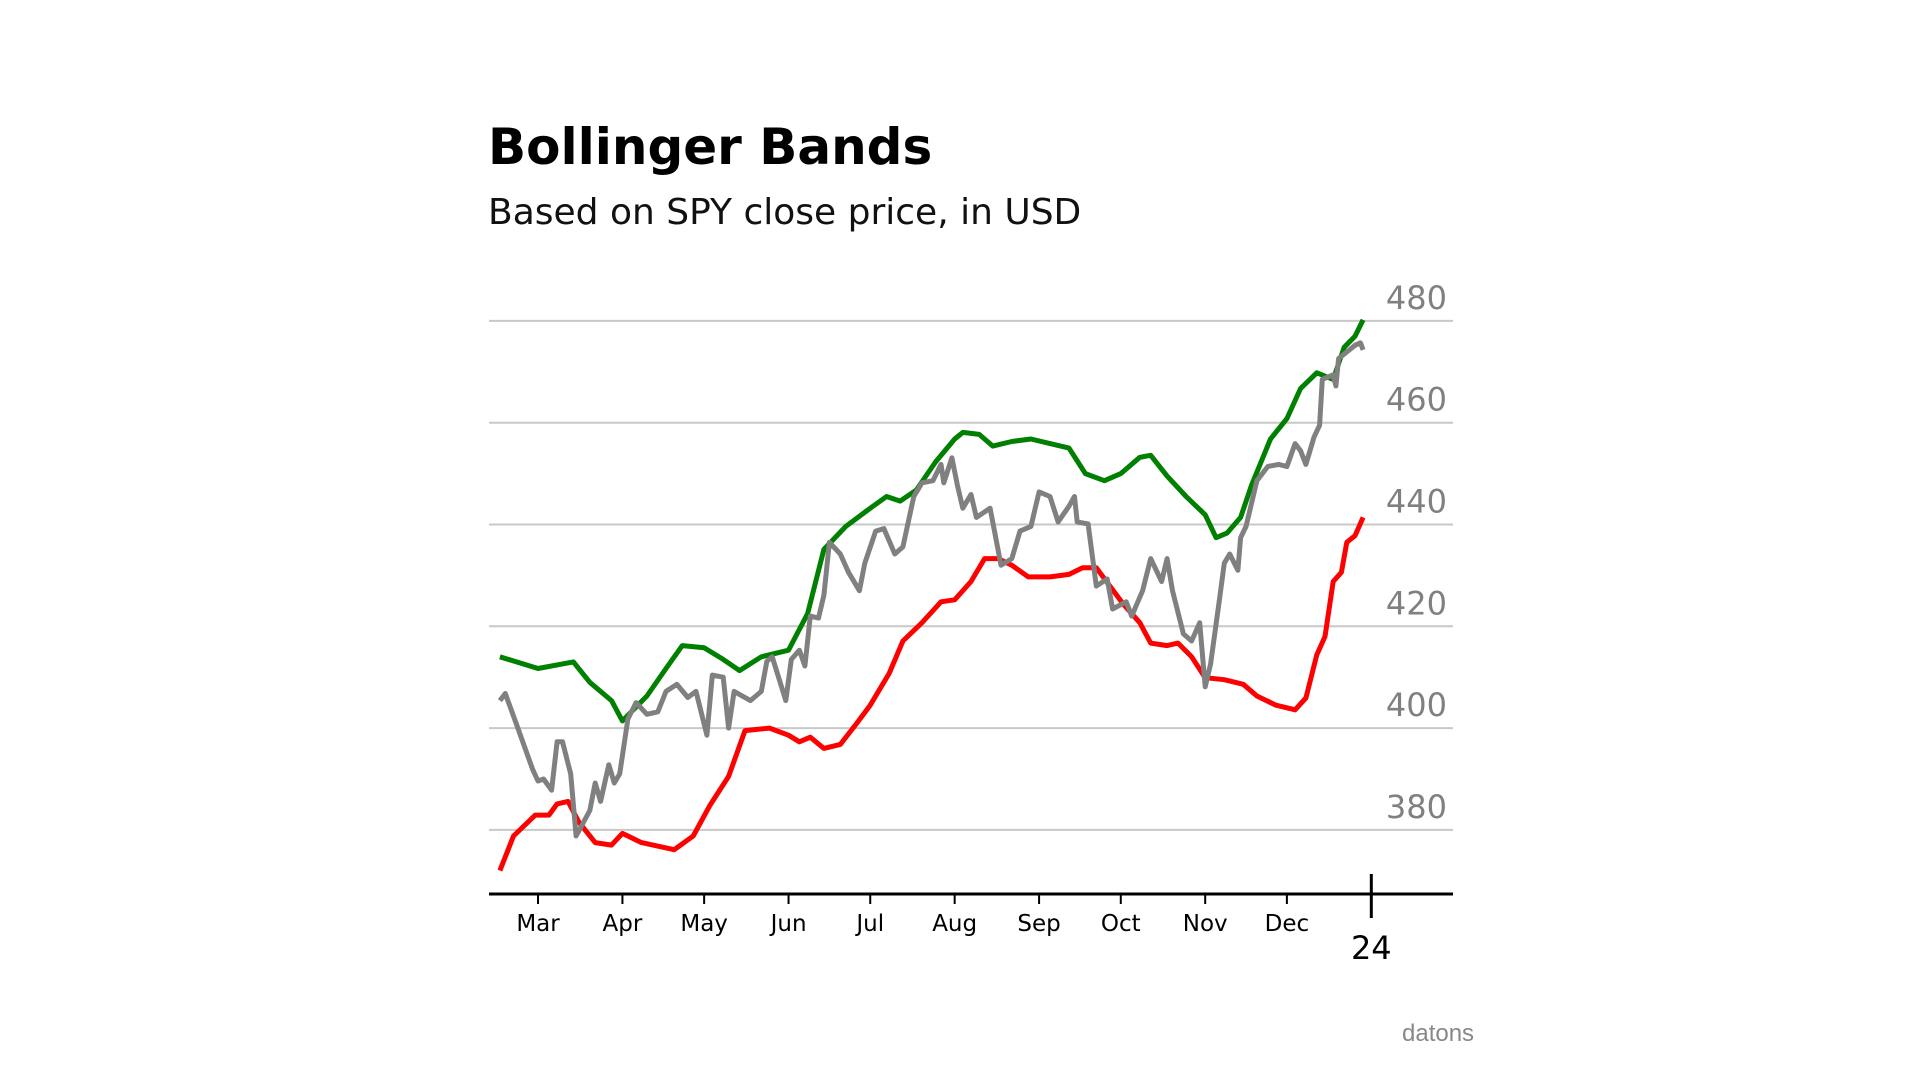 The width and height of the screenshot is (1920, 1080). What do you see at coordinates (1416, 705) in the screenshot?
I see `y-tick-label: 400` at bounding box center [1416, 705].